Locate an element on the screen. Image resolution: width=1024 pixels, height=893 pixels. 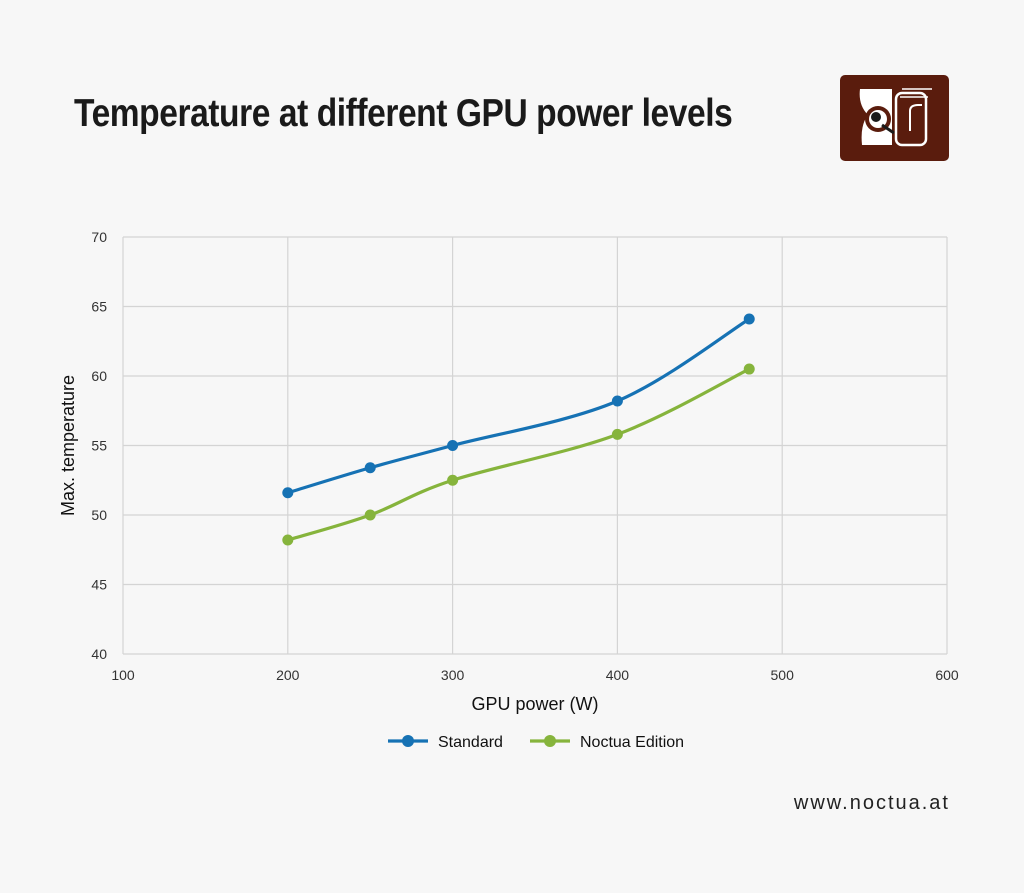
y-tick-label: 60 is located at coordinates (99, 376).